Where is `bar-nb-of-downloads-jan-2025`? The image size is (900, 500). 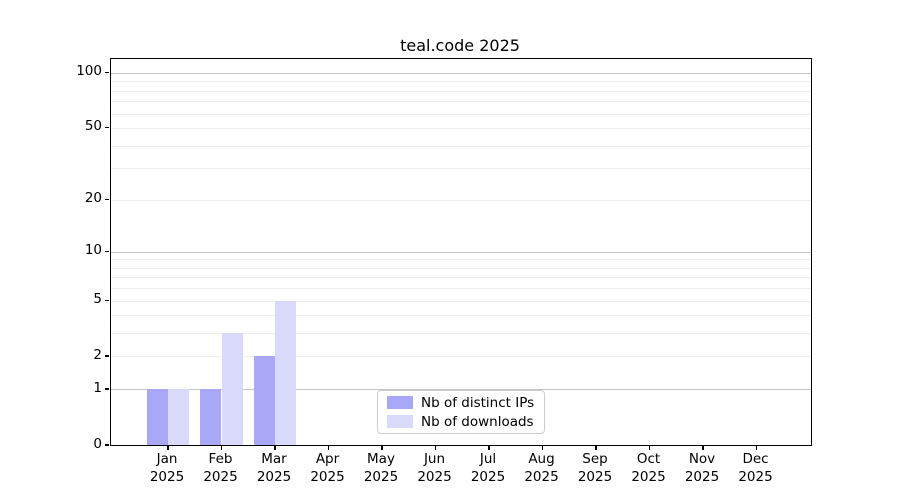 bar-nb-of-downloads-jan-2025 is located at coordinates (179, 417).